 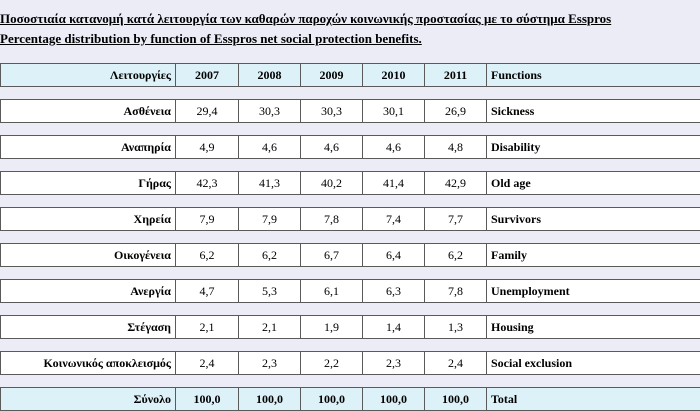 What do you see at coordinates (331, 75) in the screenshot?
I see `header-year: 2009` at bounding box center [331, 75].